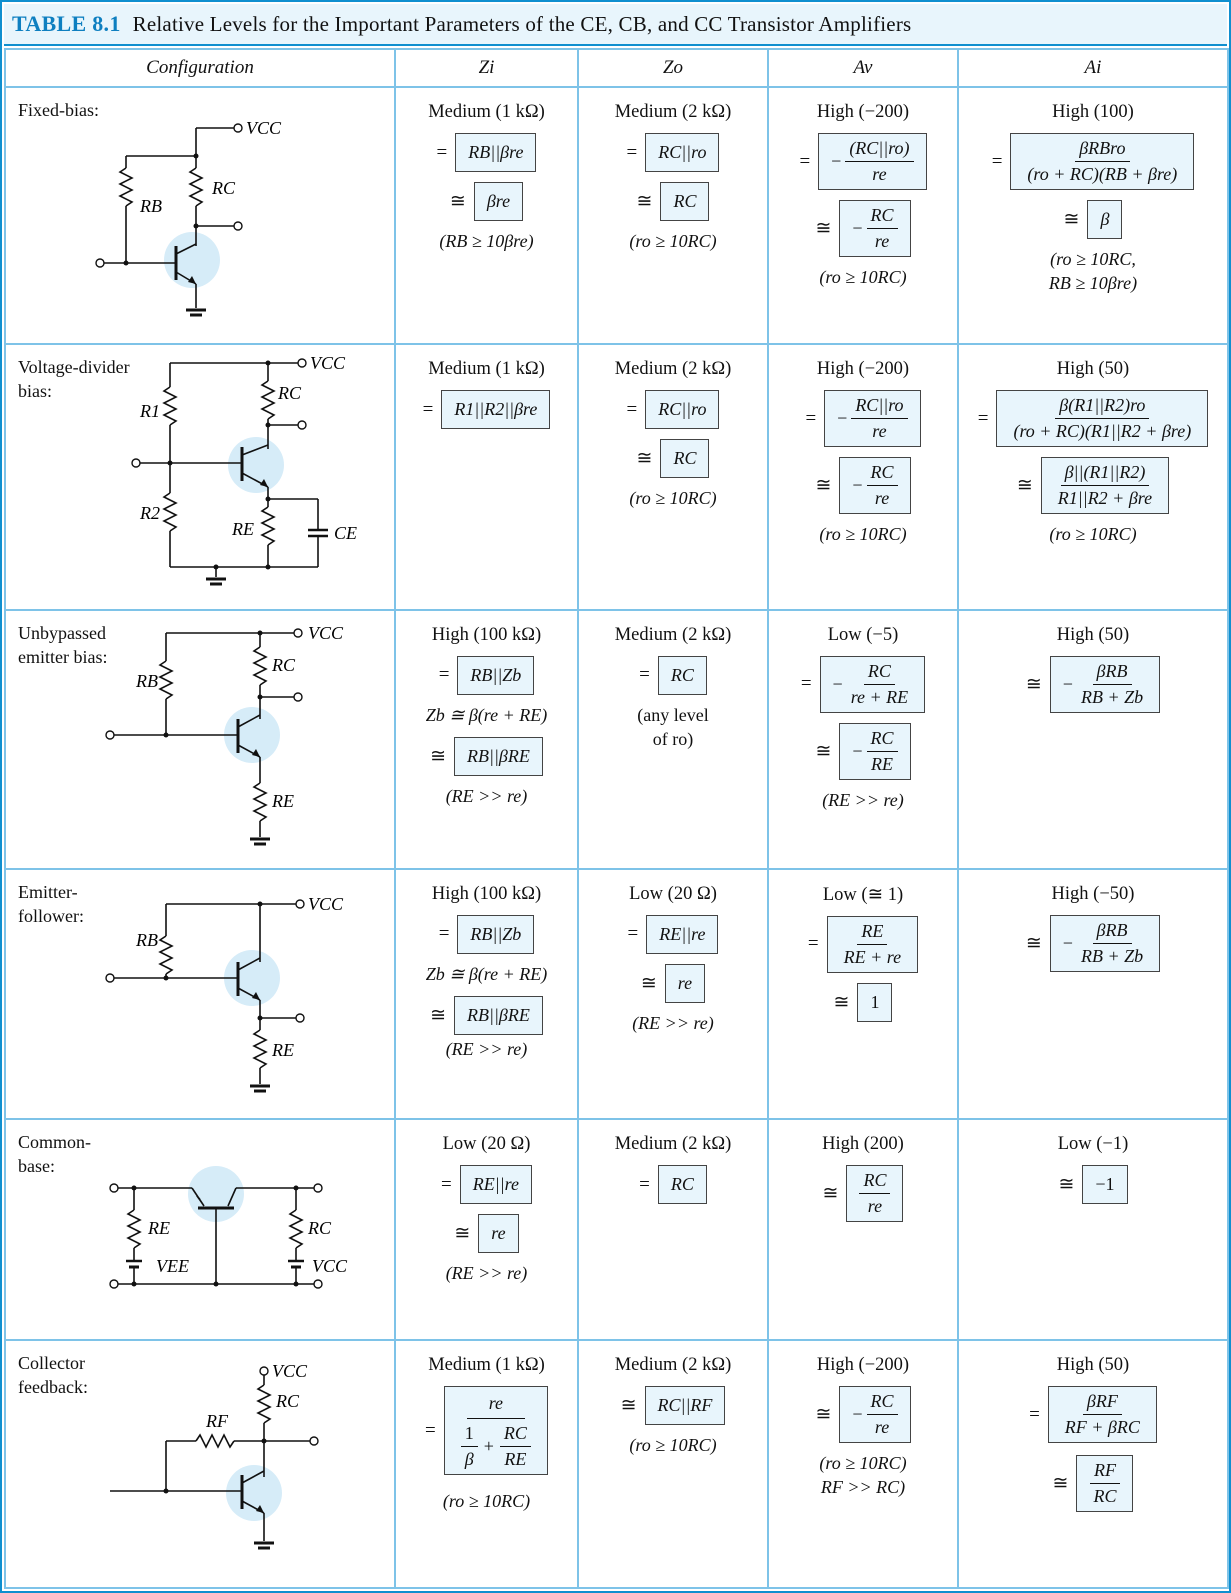  I want to click on config-label: Voltage-divider bias:, so click(74, 379).